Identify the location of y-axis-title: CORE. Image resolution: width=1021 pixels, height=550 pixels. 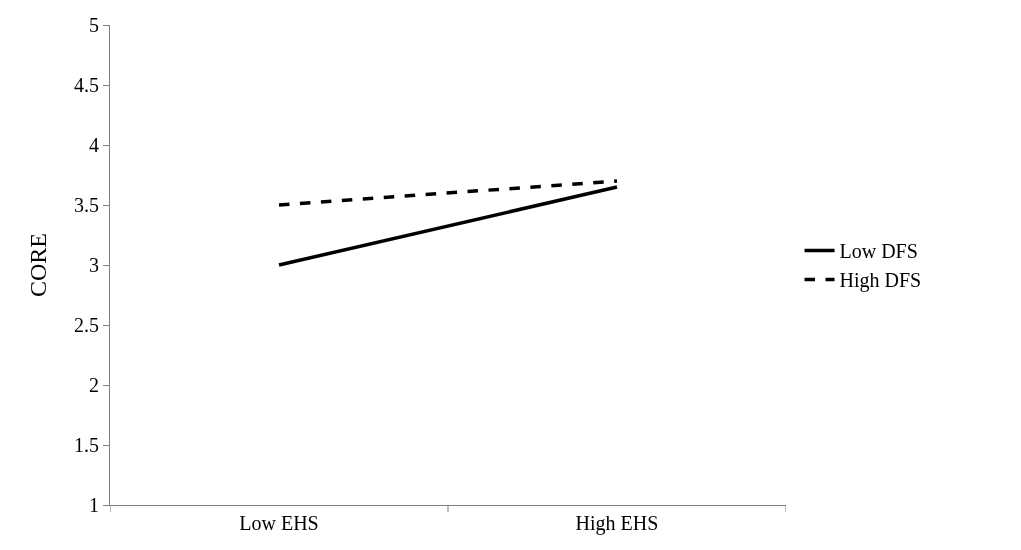
(38, 265).